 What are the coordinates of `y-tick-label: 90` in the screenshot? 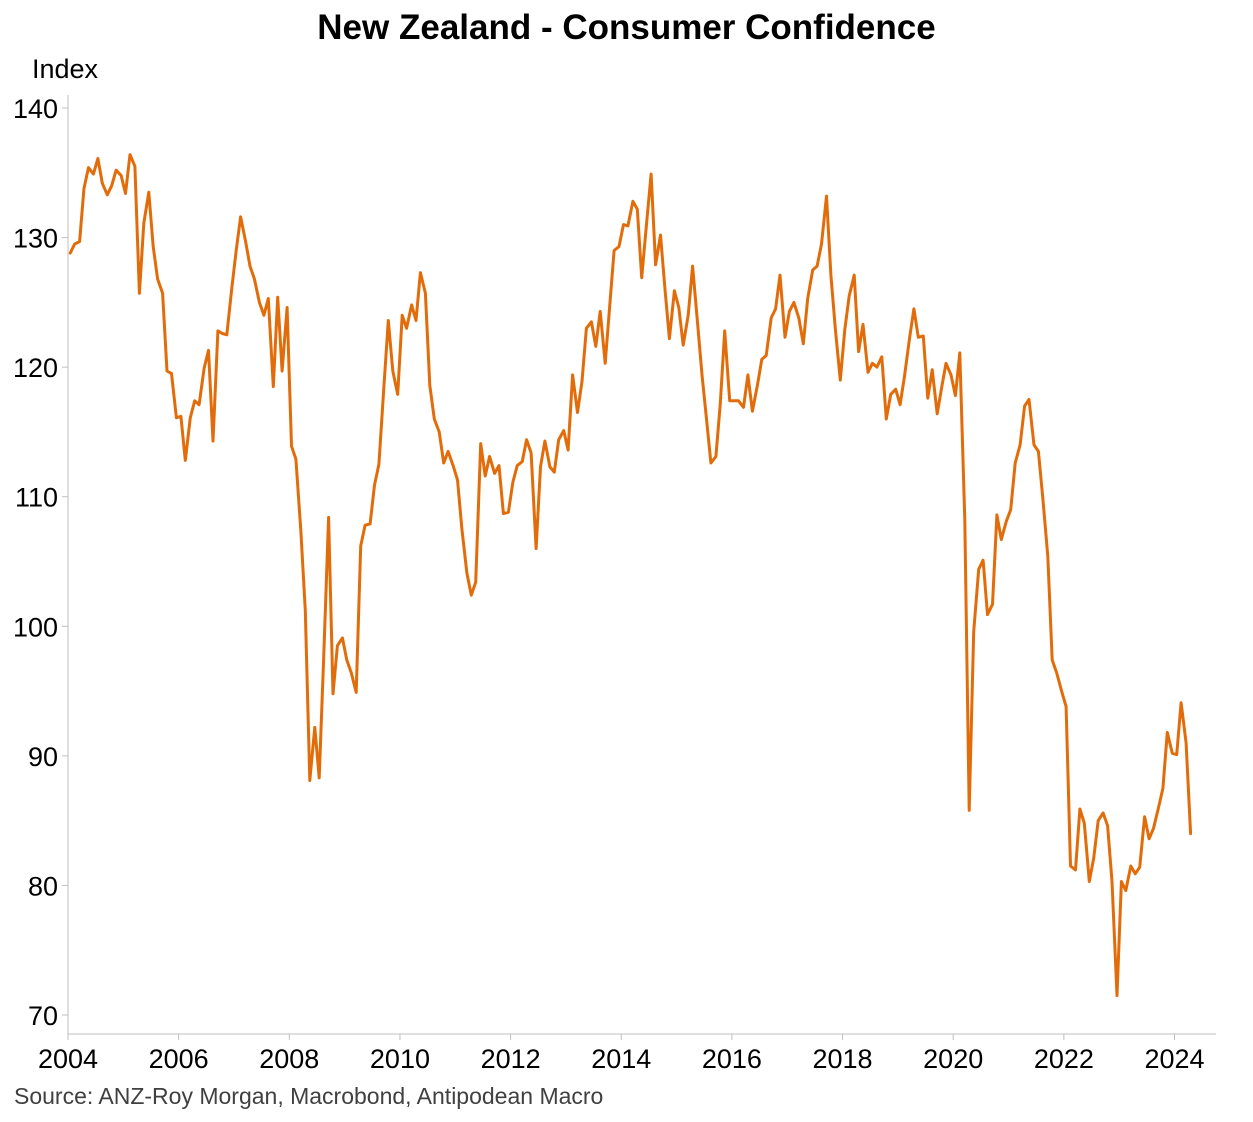 It's located at (43, 757).